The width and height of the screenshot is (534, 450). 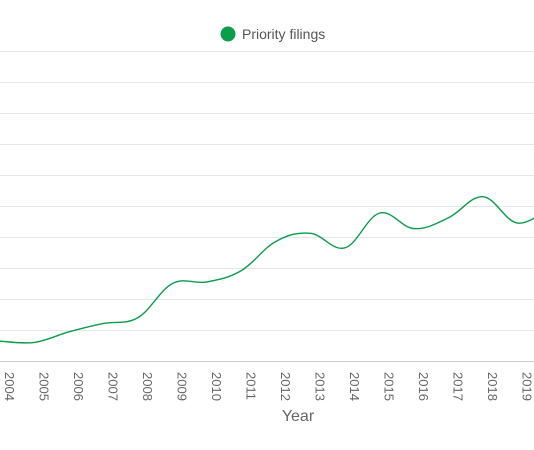 I want to click on x-tick-label: 2008, so click(x=147, y=386).